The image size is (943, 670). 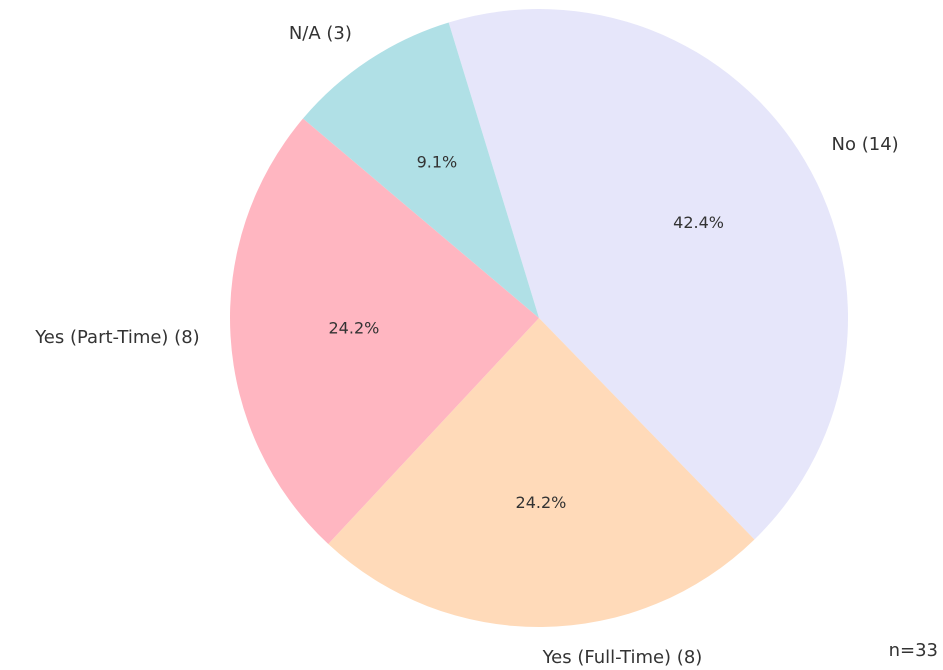 What do you see at coordinates (698, 222) in the screenshot?
I see `percent-label: 42.4%` at bounding box center [698, 222].